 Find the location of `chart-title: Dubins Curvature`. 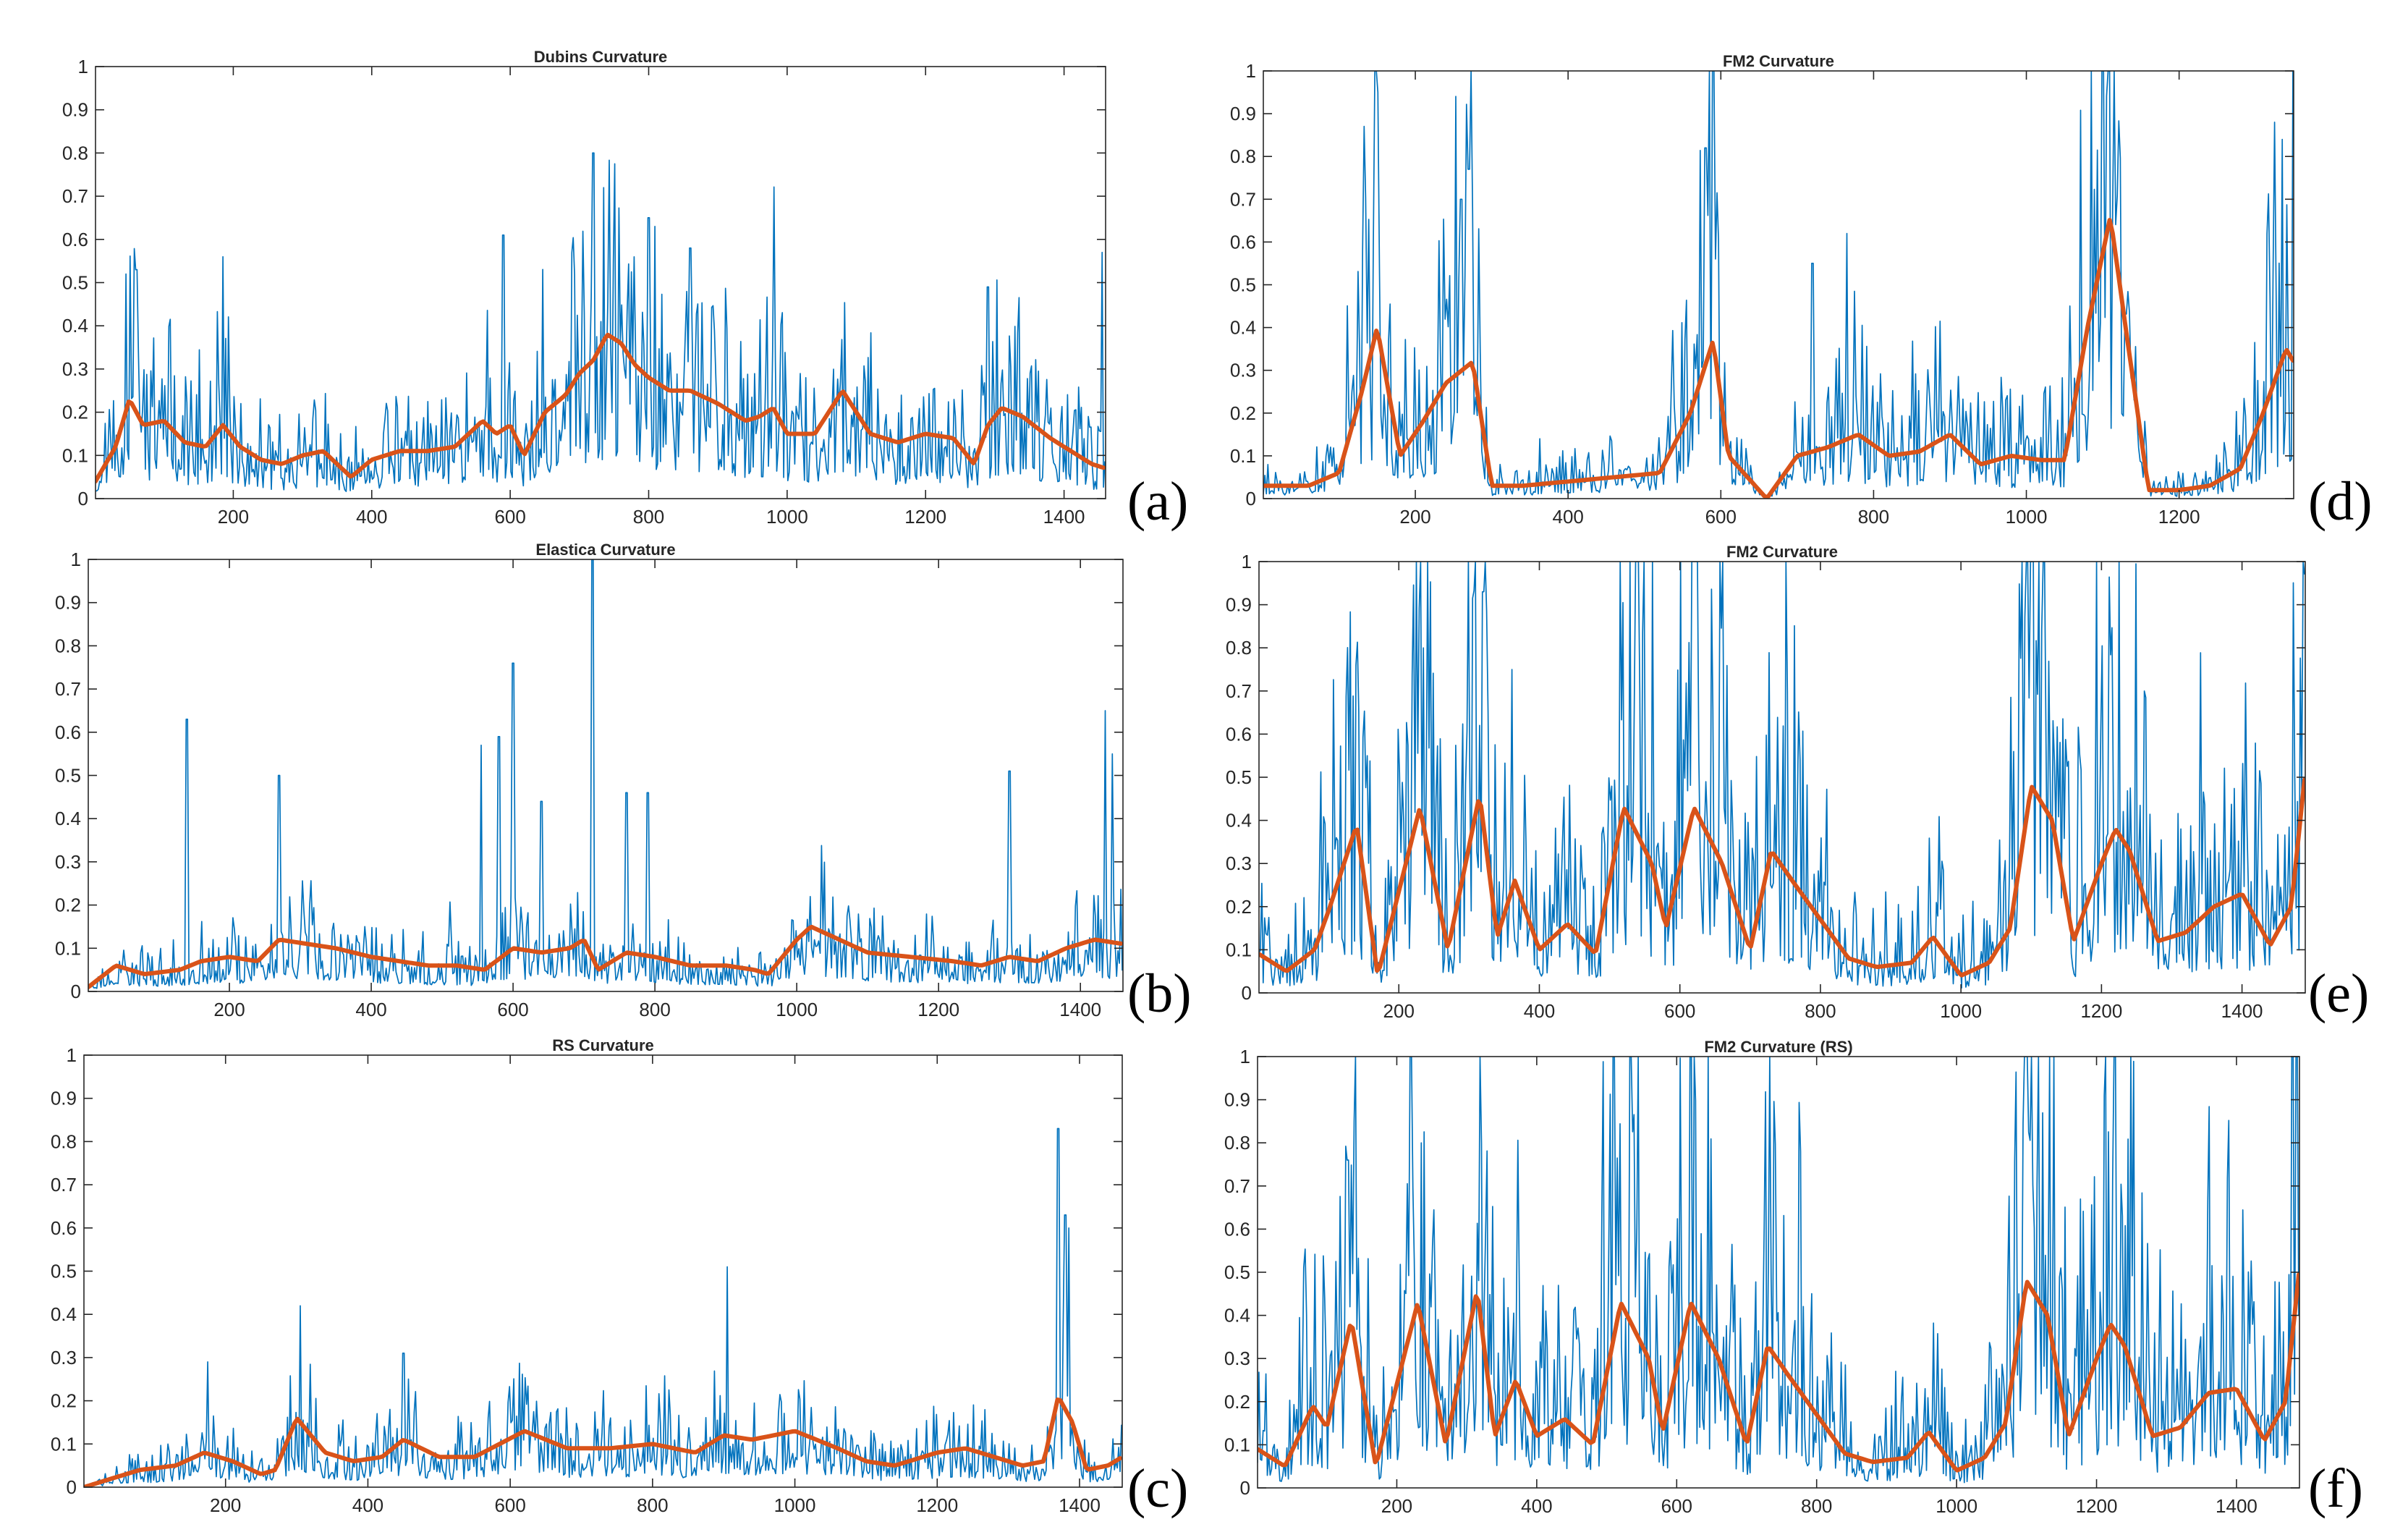

chart-title: Dubins Curvature is located at coordinates (601, 57).